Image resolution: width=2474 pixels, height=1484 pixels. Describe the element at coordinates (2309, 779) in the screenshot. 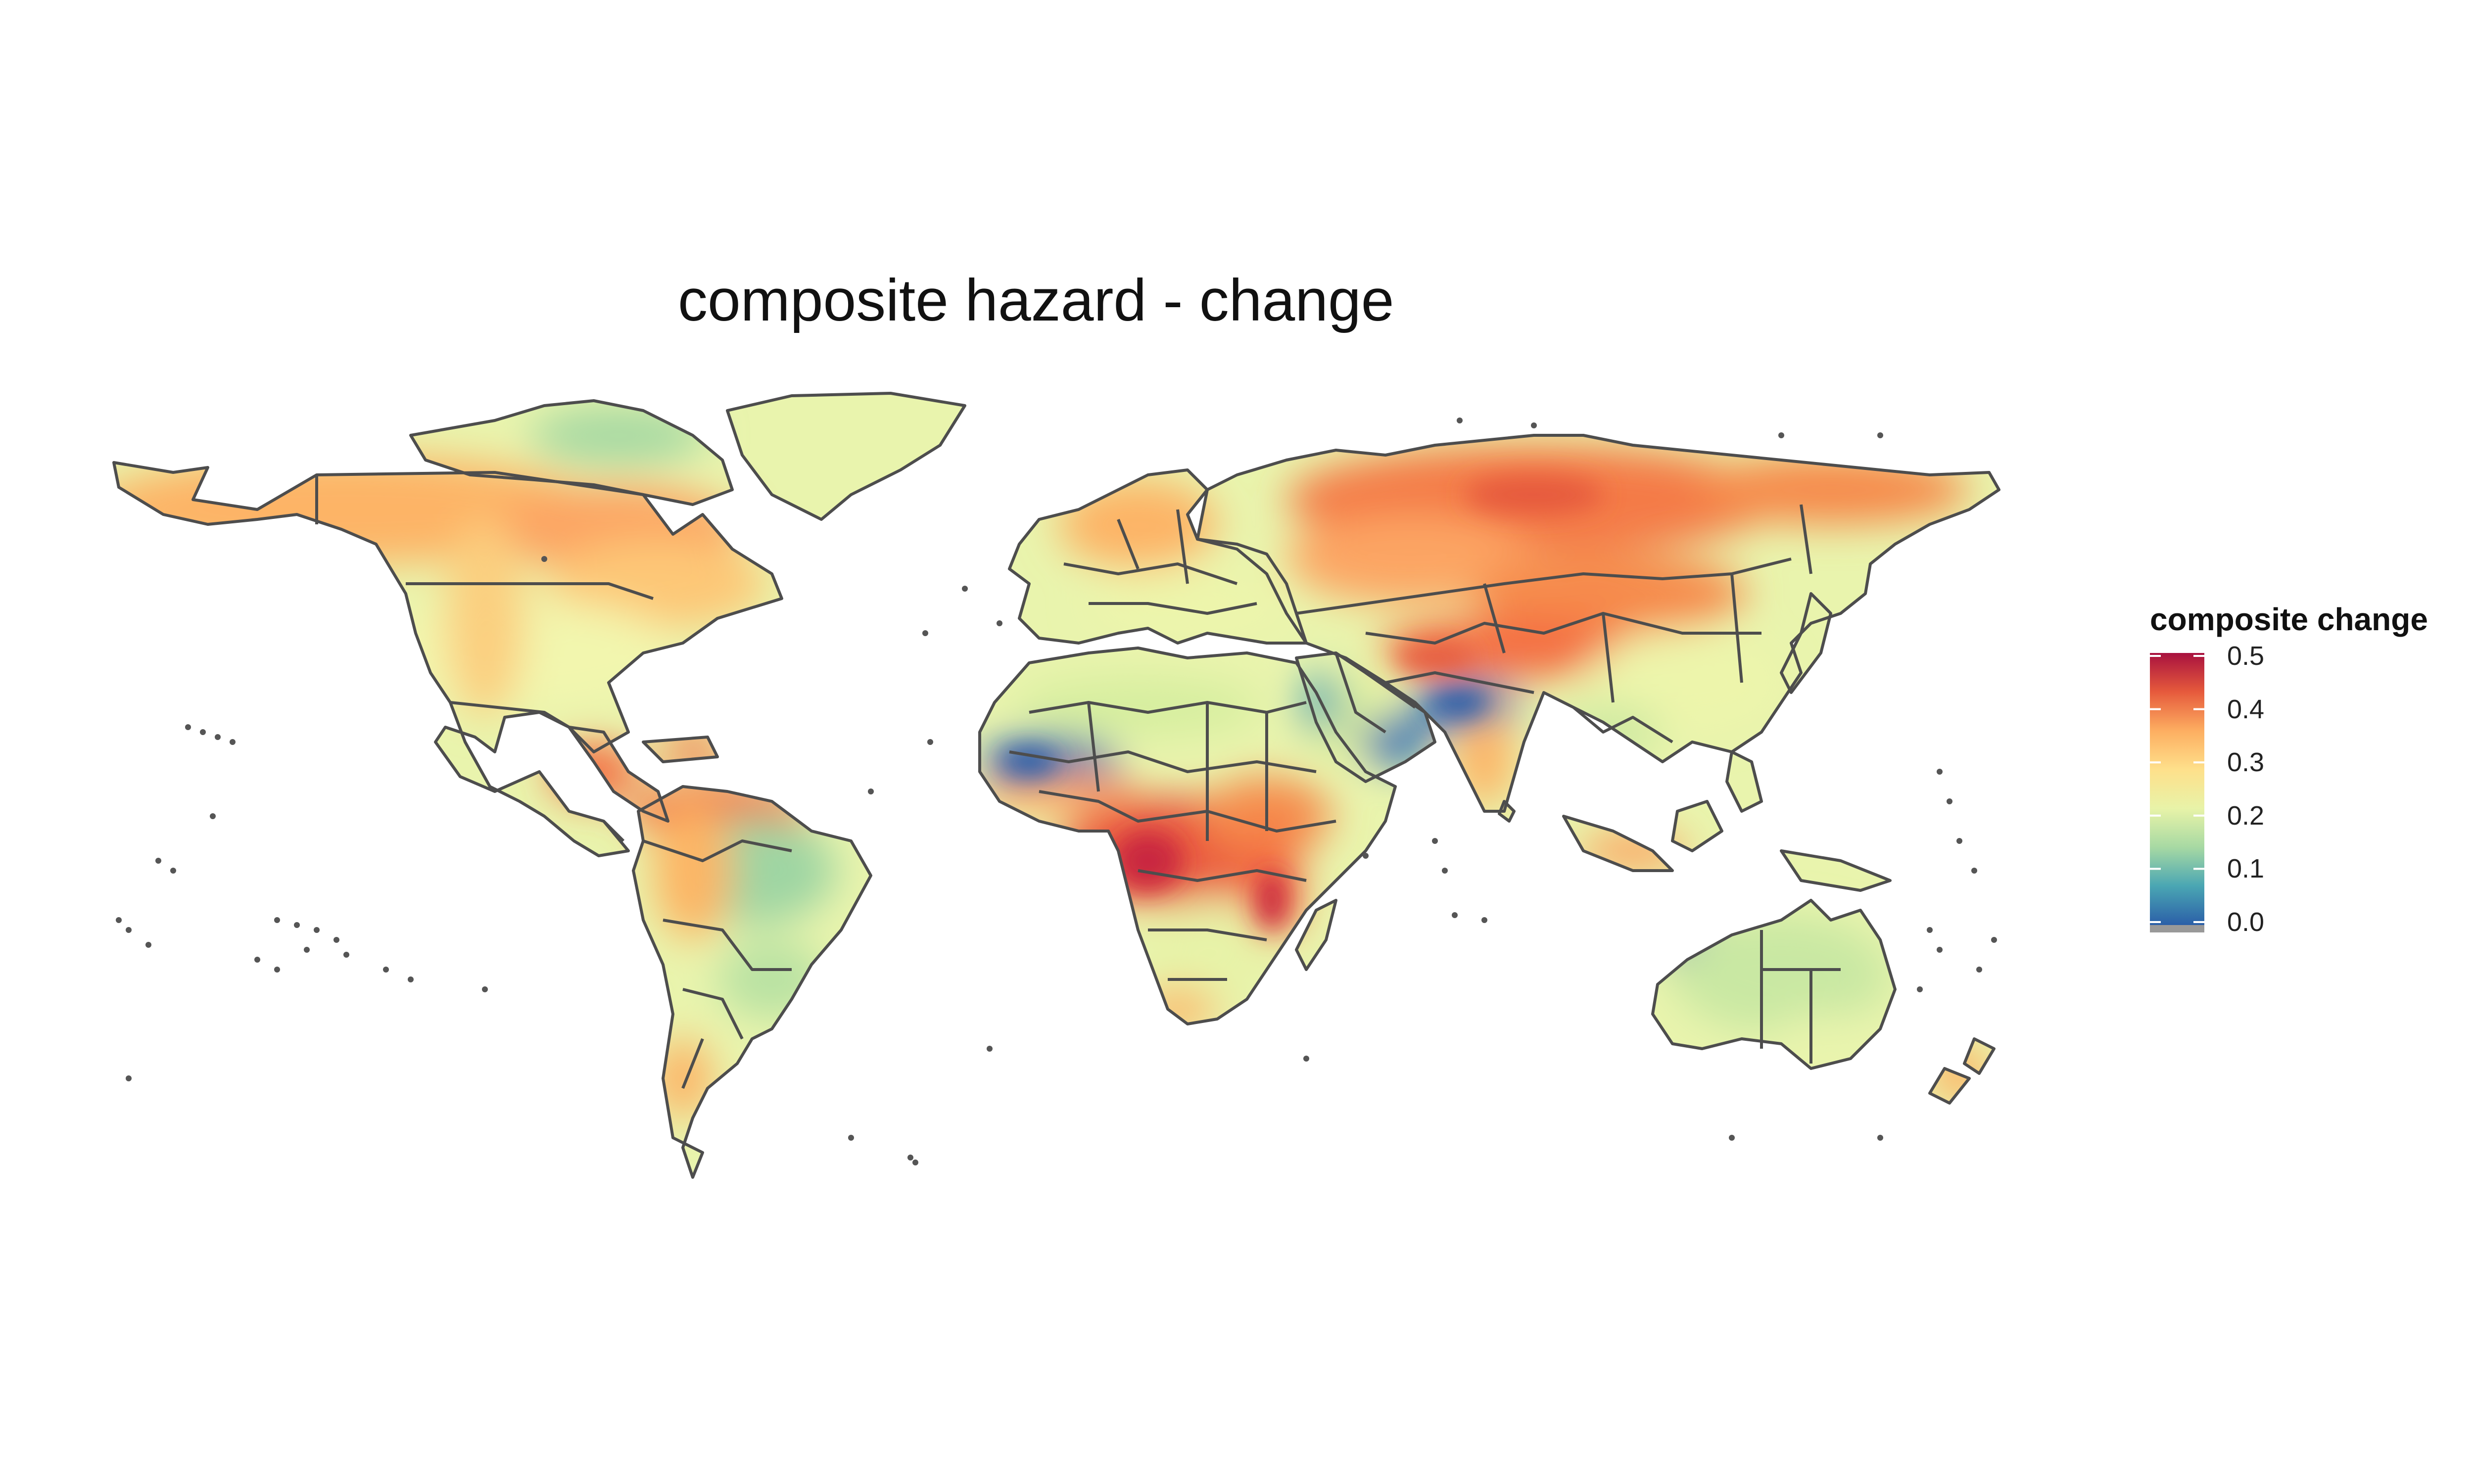

I see `color-legend: composite change 0.5 0.4 0.3 0.2 0.1 0.0` at that location.